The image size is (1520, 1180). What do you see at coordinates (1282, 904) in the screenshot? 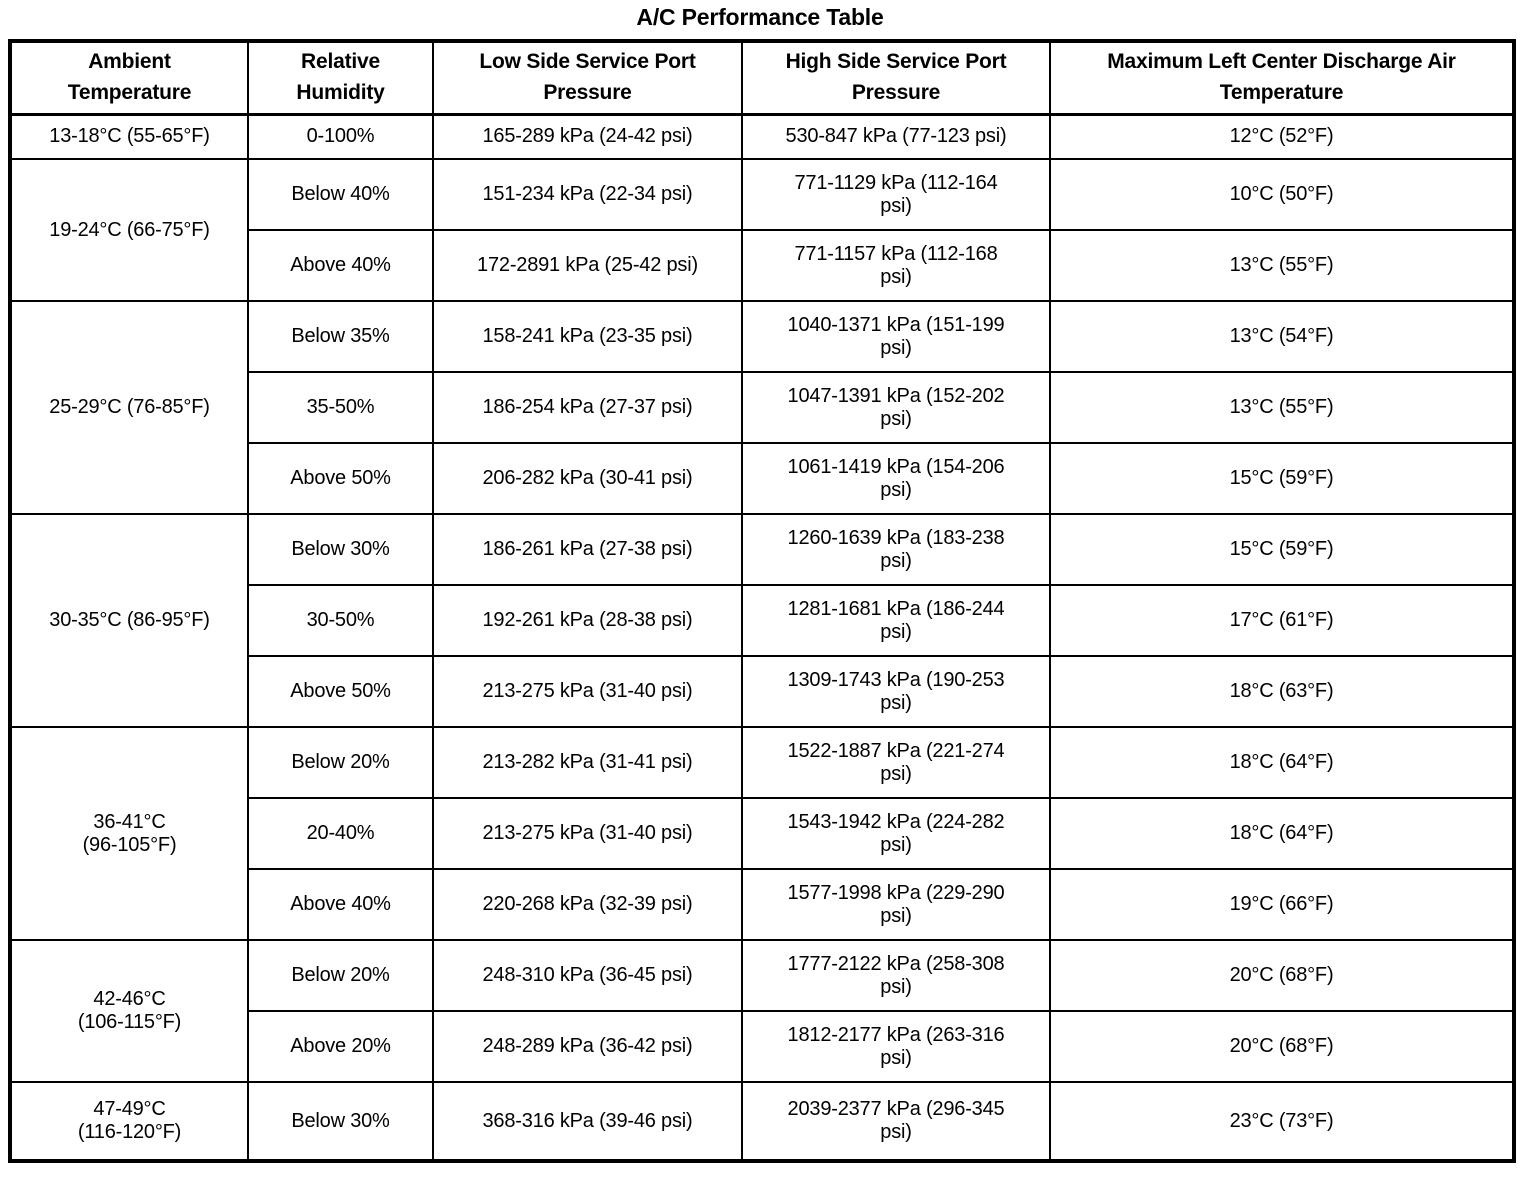
I see `discharge-temp-cell: 19°C (66°F)` at bounding box center [1282, 904].